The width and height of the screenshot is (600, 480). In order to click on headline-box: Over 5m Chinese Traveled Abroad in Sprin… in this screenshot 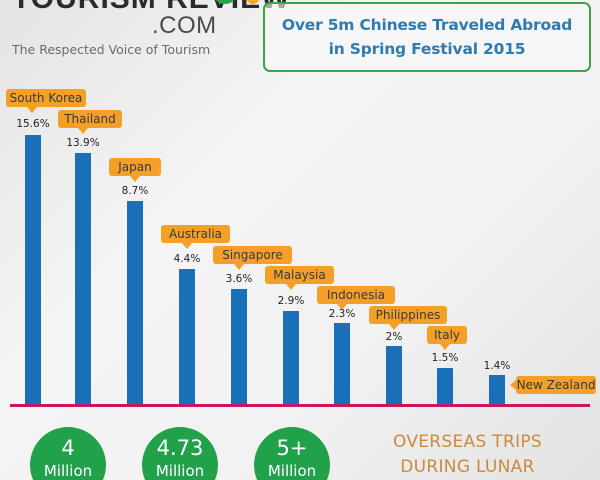, I will do `click(427, 37)`.